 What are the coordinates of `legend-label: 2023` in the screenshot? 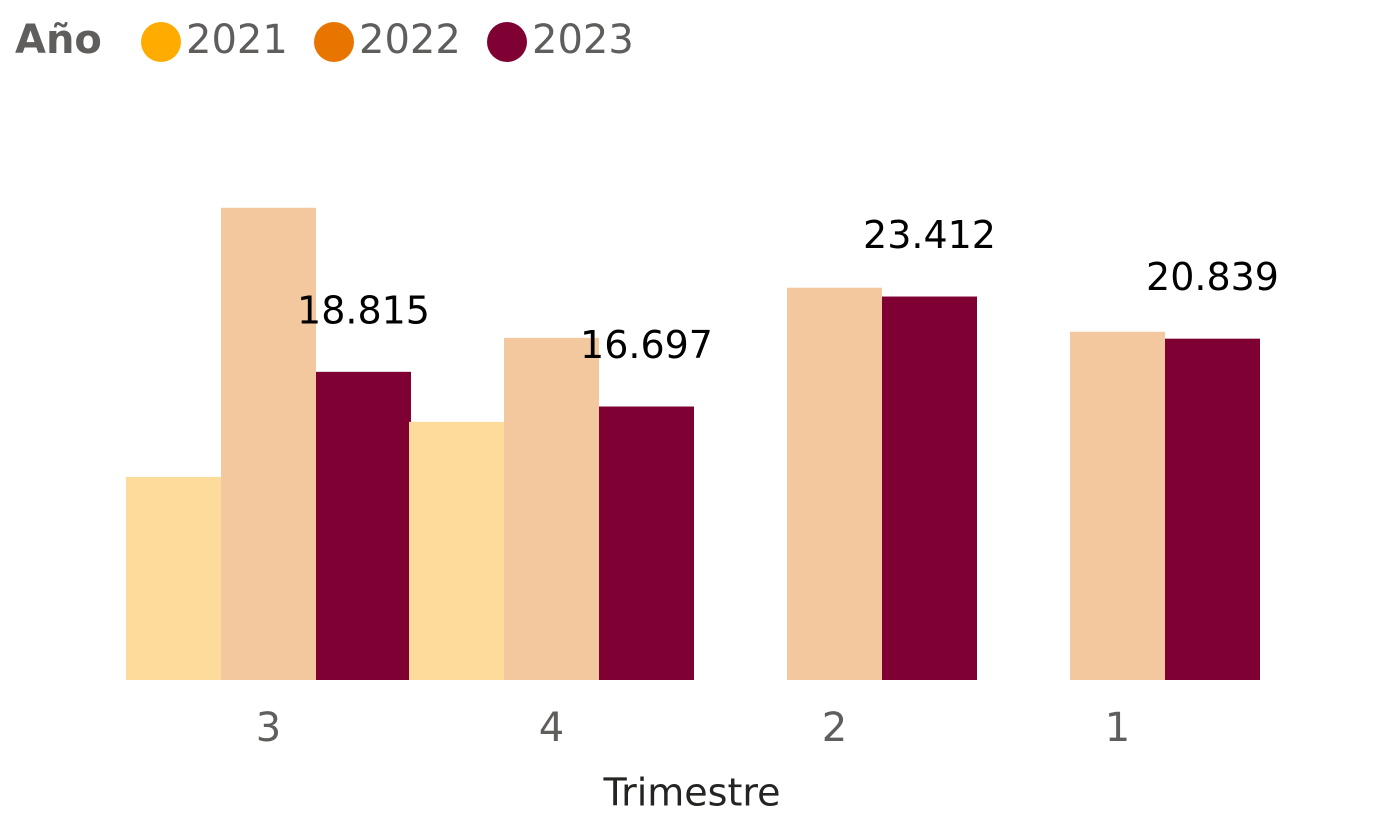 It's located at (583, 40).